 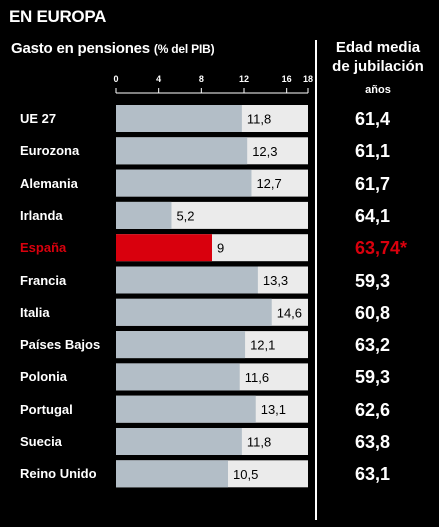 I want to click on retirement-age-unit: años, so click(x=378, y=90).